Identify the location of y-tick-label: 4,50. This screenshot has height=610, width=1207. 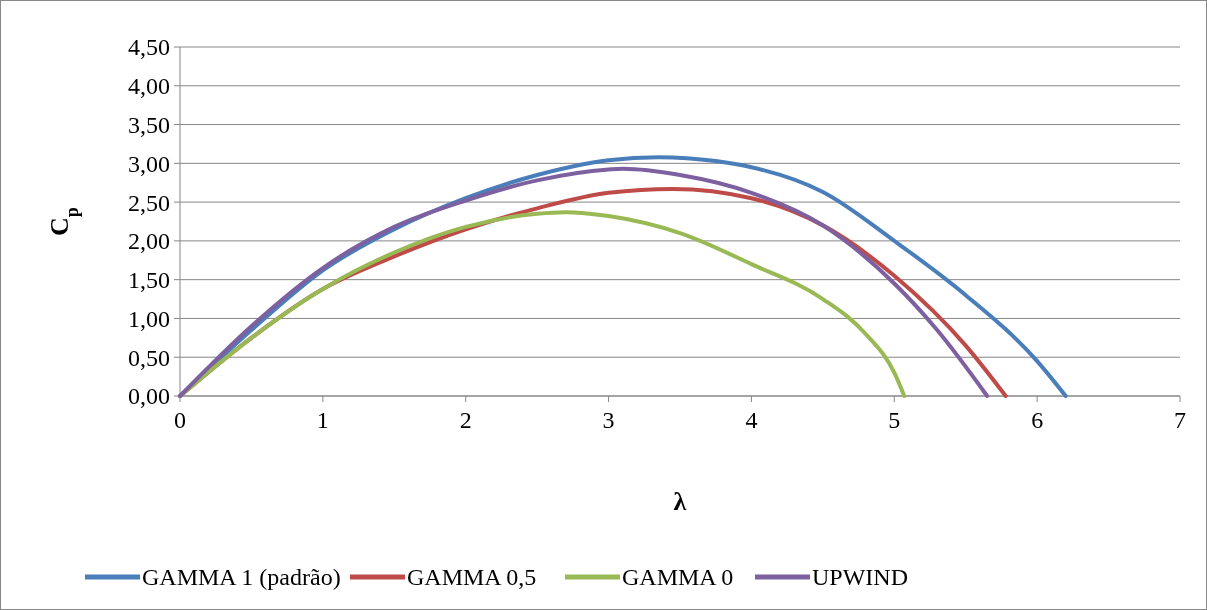
(149, 47).